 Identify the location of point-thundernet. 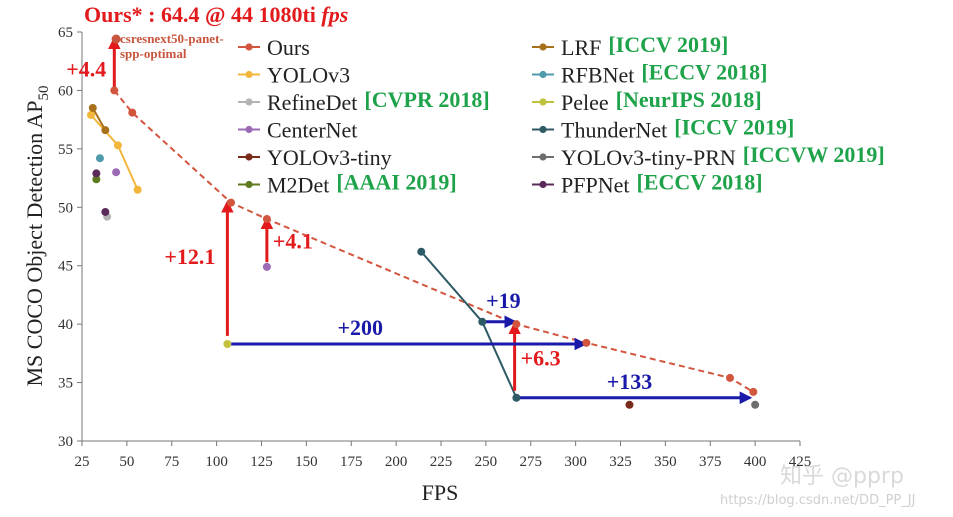
(516, 397).